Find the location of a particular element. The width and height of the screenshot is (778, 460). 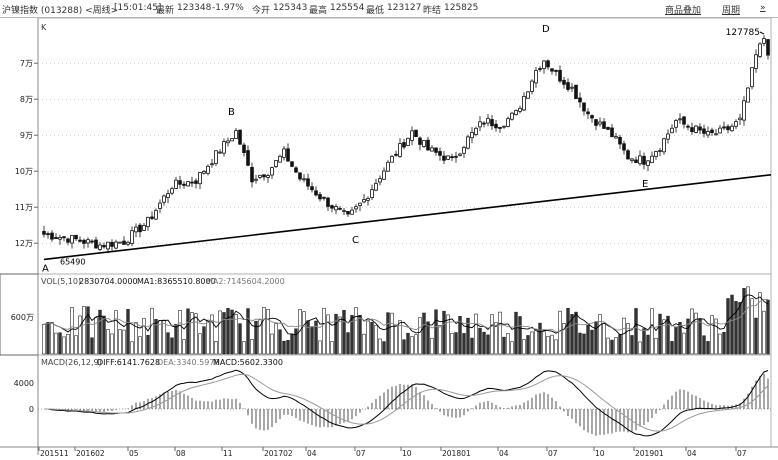

price-y-tick-label: 12万 is located at coordinates (24, 243).